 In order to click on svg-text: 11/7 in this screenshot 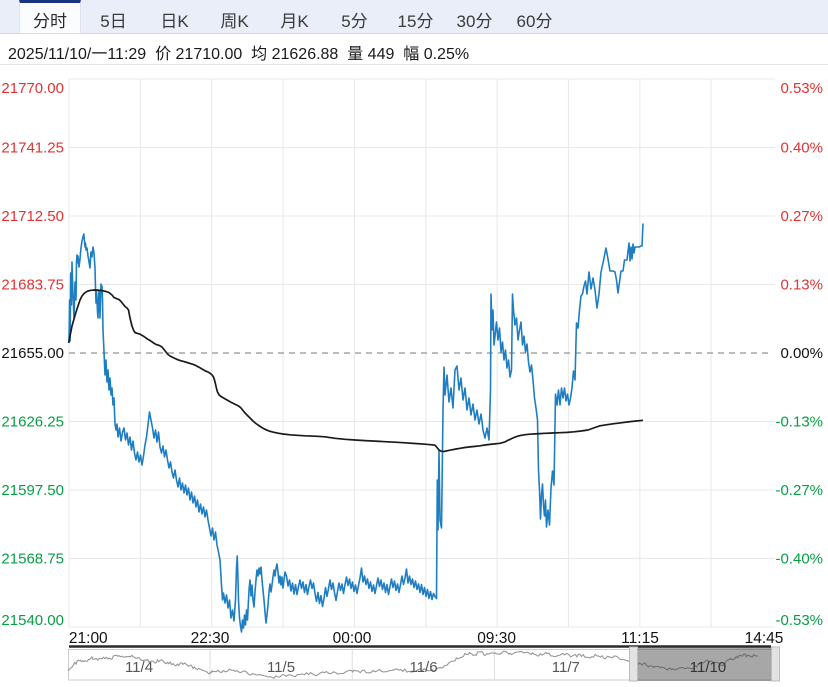, I will do `click(566, 667)`.